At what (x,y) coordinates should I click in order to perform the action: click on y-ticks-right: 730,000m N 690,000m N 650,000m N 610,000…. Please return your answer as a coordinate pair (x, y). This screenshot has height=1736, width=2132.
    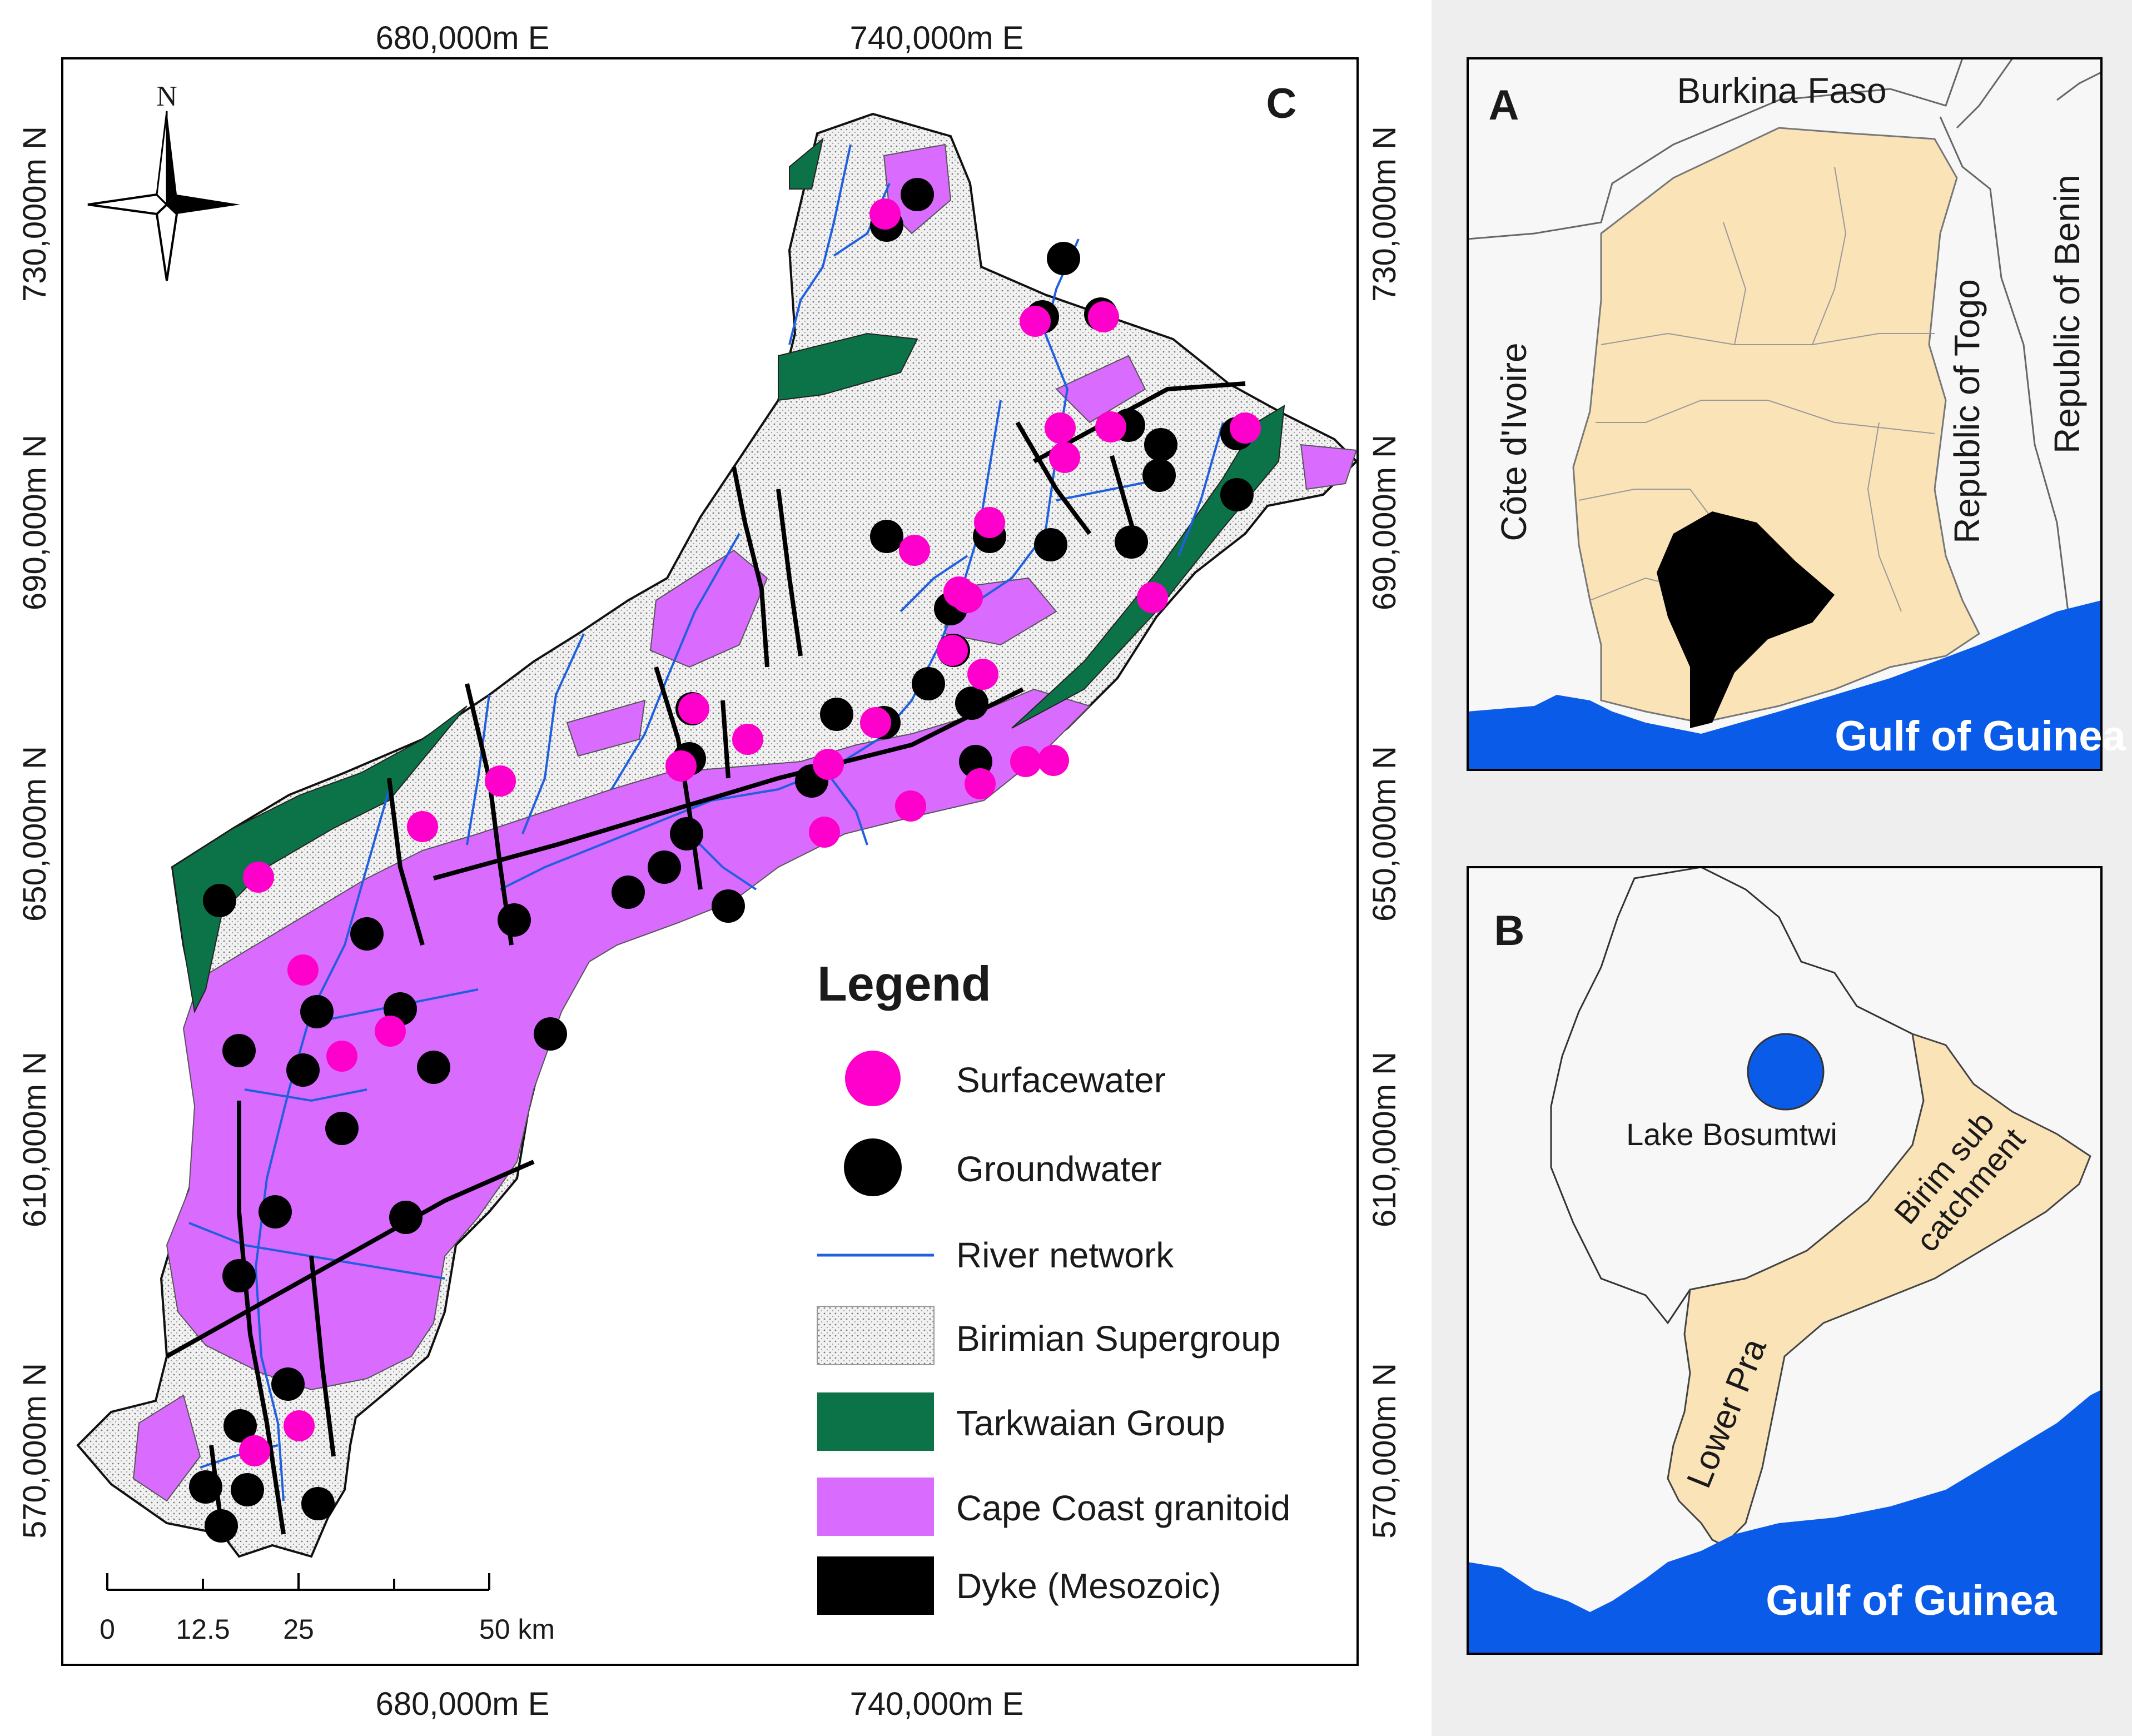
    Looking at the image, I should click on (1384, 832).